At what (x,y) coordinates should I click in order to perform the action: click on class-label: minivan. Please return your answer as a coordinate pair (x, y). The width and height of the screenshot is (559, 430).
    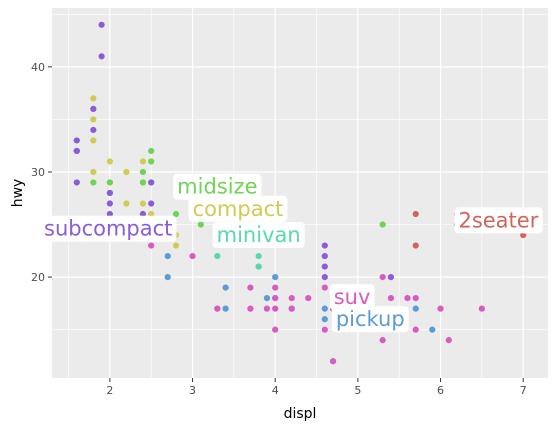
    Looking at the image, I should click on (258, 235).